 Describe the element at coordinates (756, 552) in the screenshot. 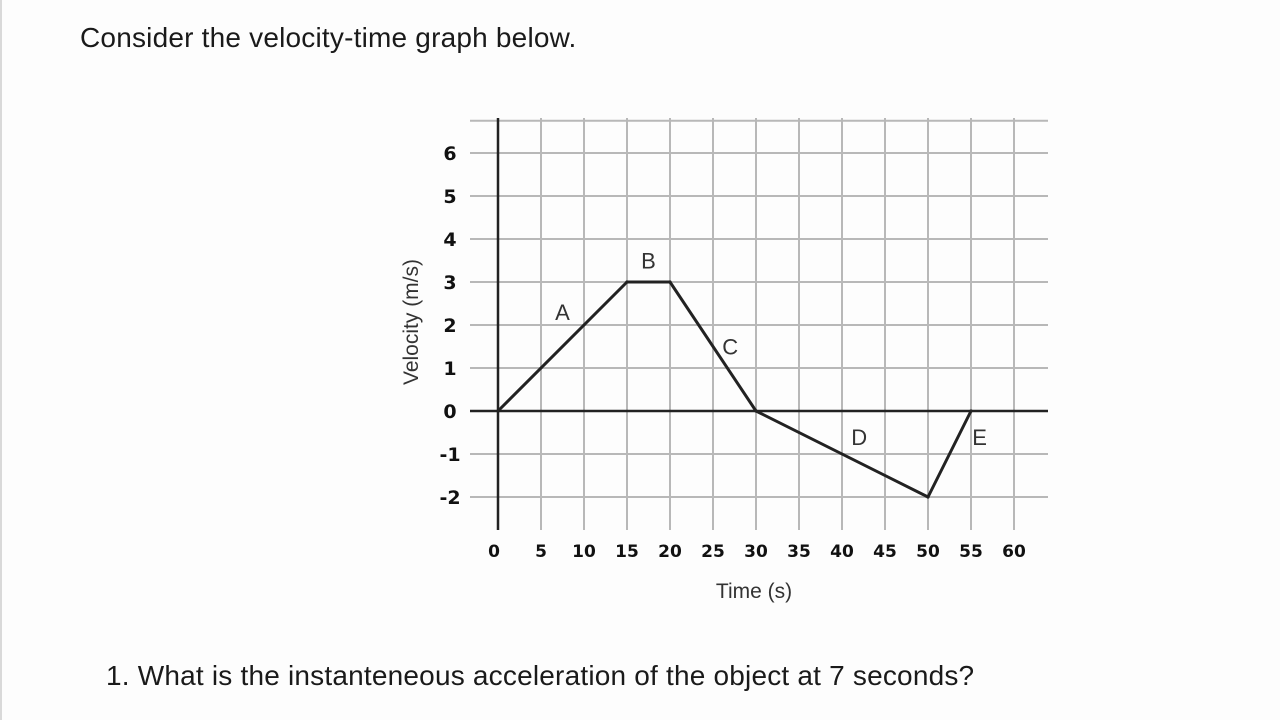

I see `x-tick-label: 30` at that location.